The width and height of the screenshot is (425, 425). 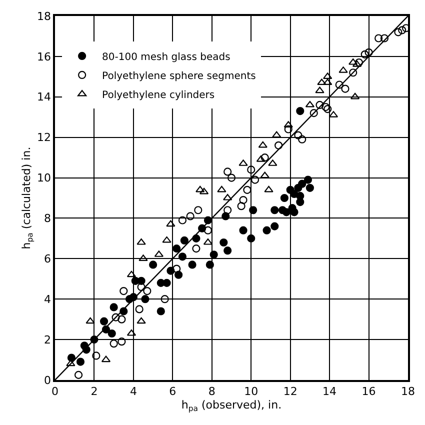 What do you see at coordinates (329, 391) in the screenshot?
I see `x-tick-label: 14` at bounding box center [329, 391].